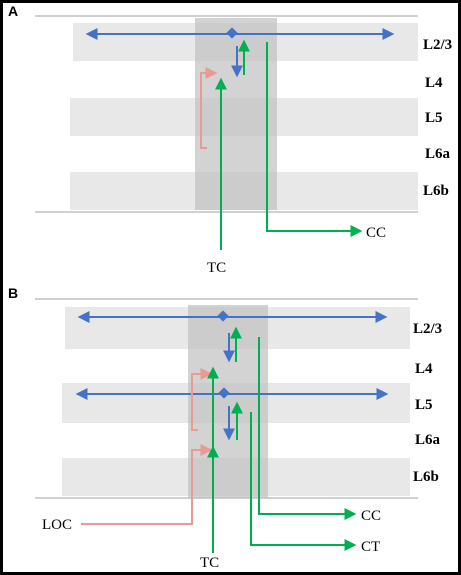 Image resolution: width=461 pixels, height=575 pixels. What do you see at coordinates (57, 525) in the screenshot?
I see `label-loc: LOC` at bounding box center [57, 525].